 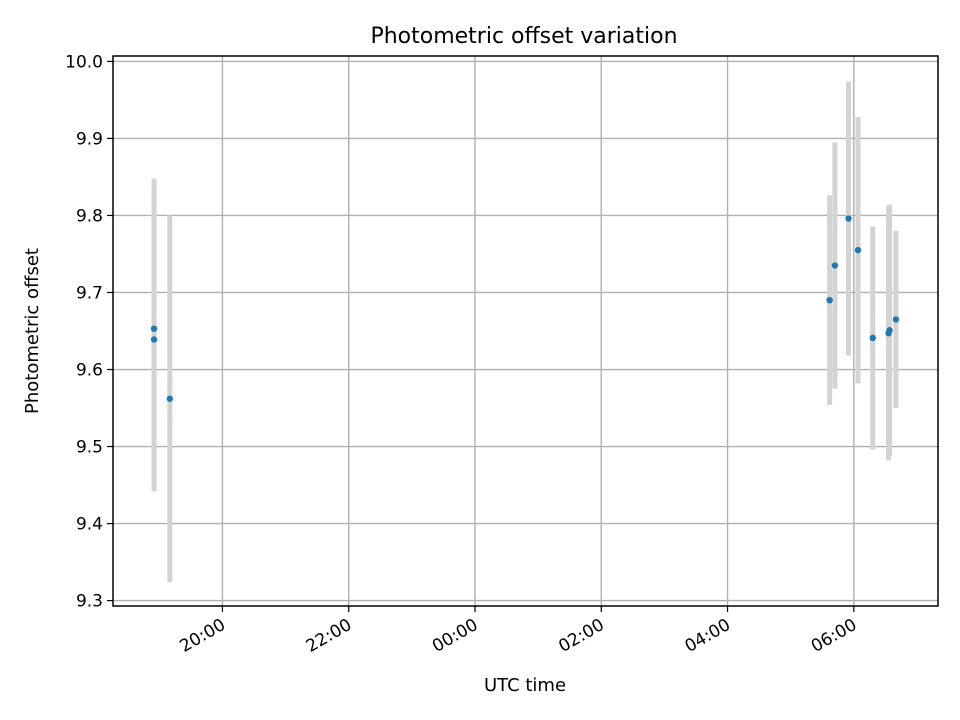 What do you see at coordinates (89, 216) in the screenshot?
I see `y-tick-label: 9.8` at bounding box center [89, 216].